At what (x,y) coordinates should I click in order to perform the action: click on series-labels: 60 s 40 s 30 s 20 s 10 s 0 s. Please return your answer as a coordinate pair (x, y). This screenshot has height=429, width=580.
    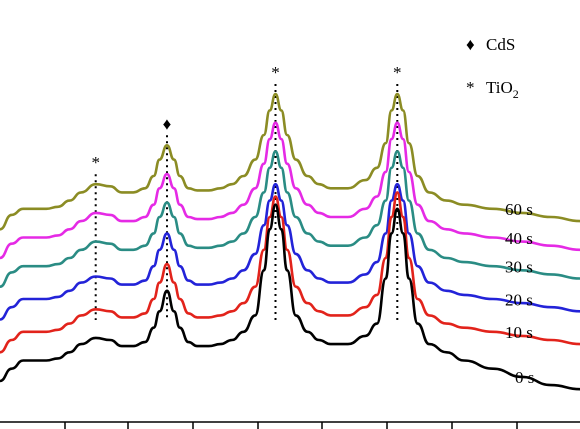
    Looking at the image, I should click on (519, 293).